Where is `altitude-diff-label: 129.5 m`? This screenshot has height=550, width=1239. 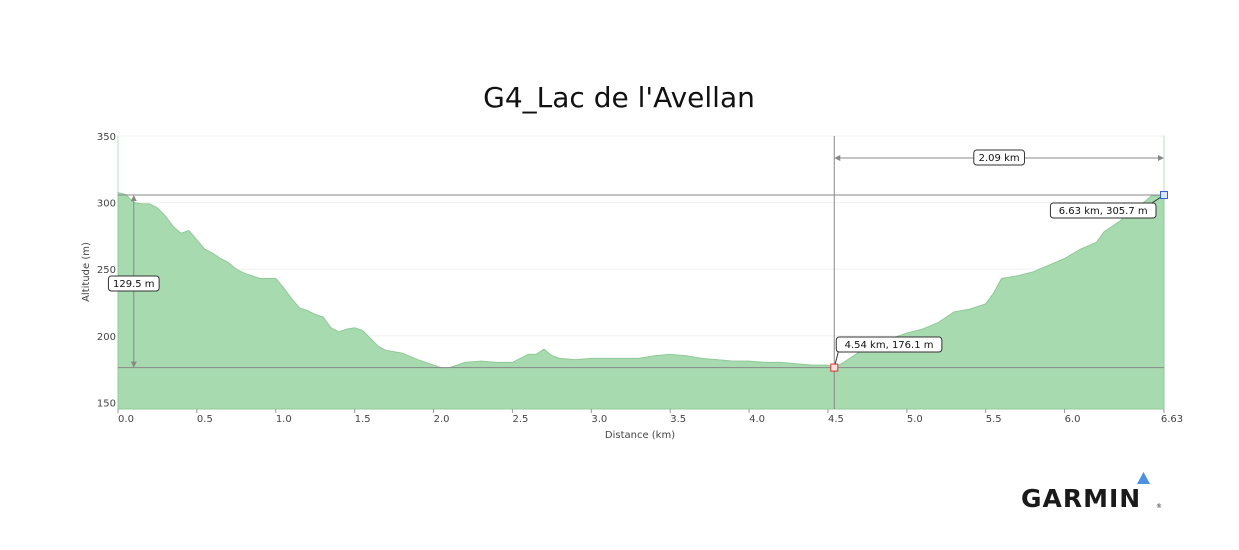
altitude-diff-label: 129.5 m is located at coordinates (133, 283).